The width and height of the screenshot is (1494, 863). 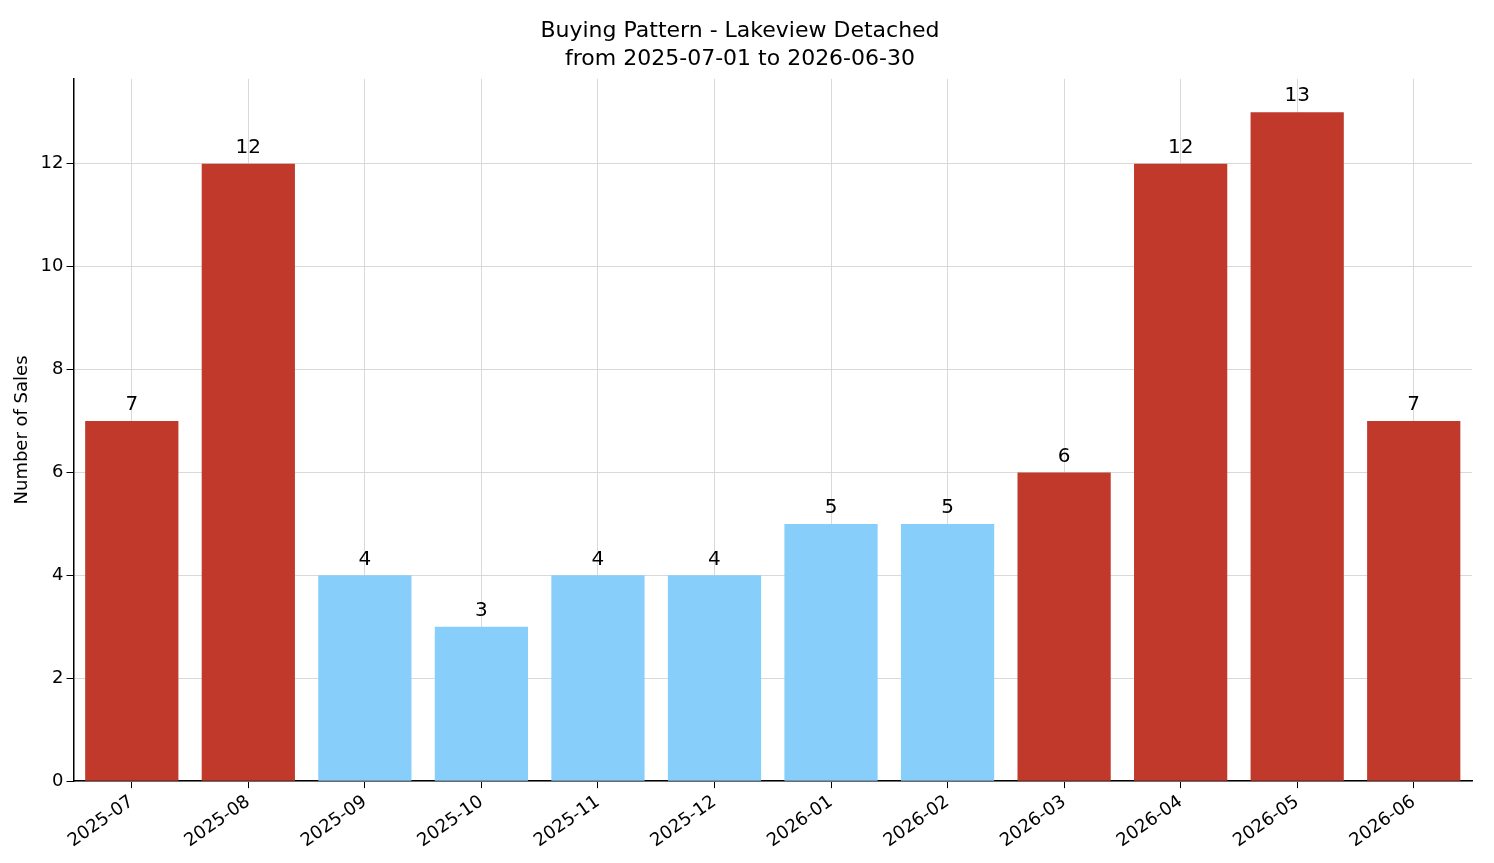 What do you see at coordinates (740, 29) in the screenshot?
I see `chart-title: Buying Pattern - Lakeview Detached` at bounding box center [740, 29].